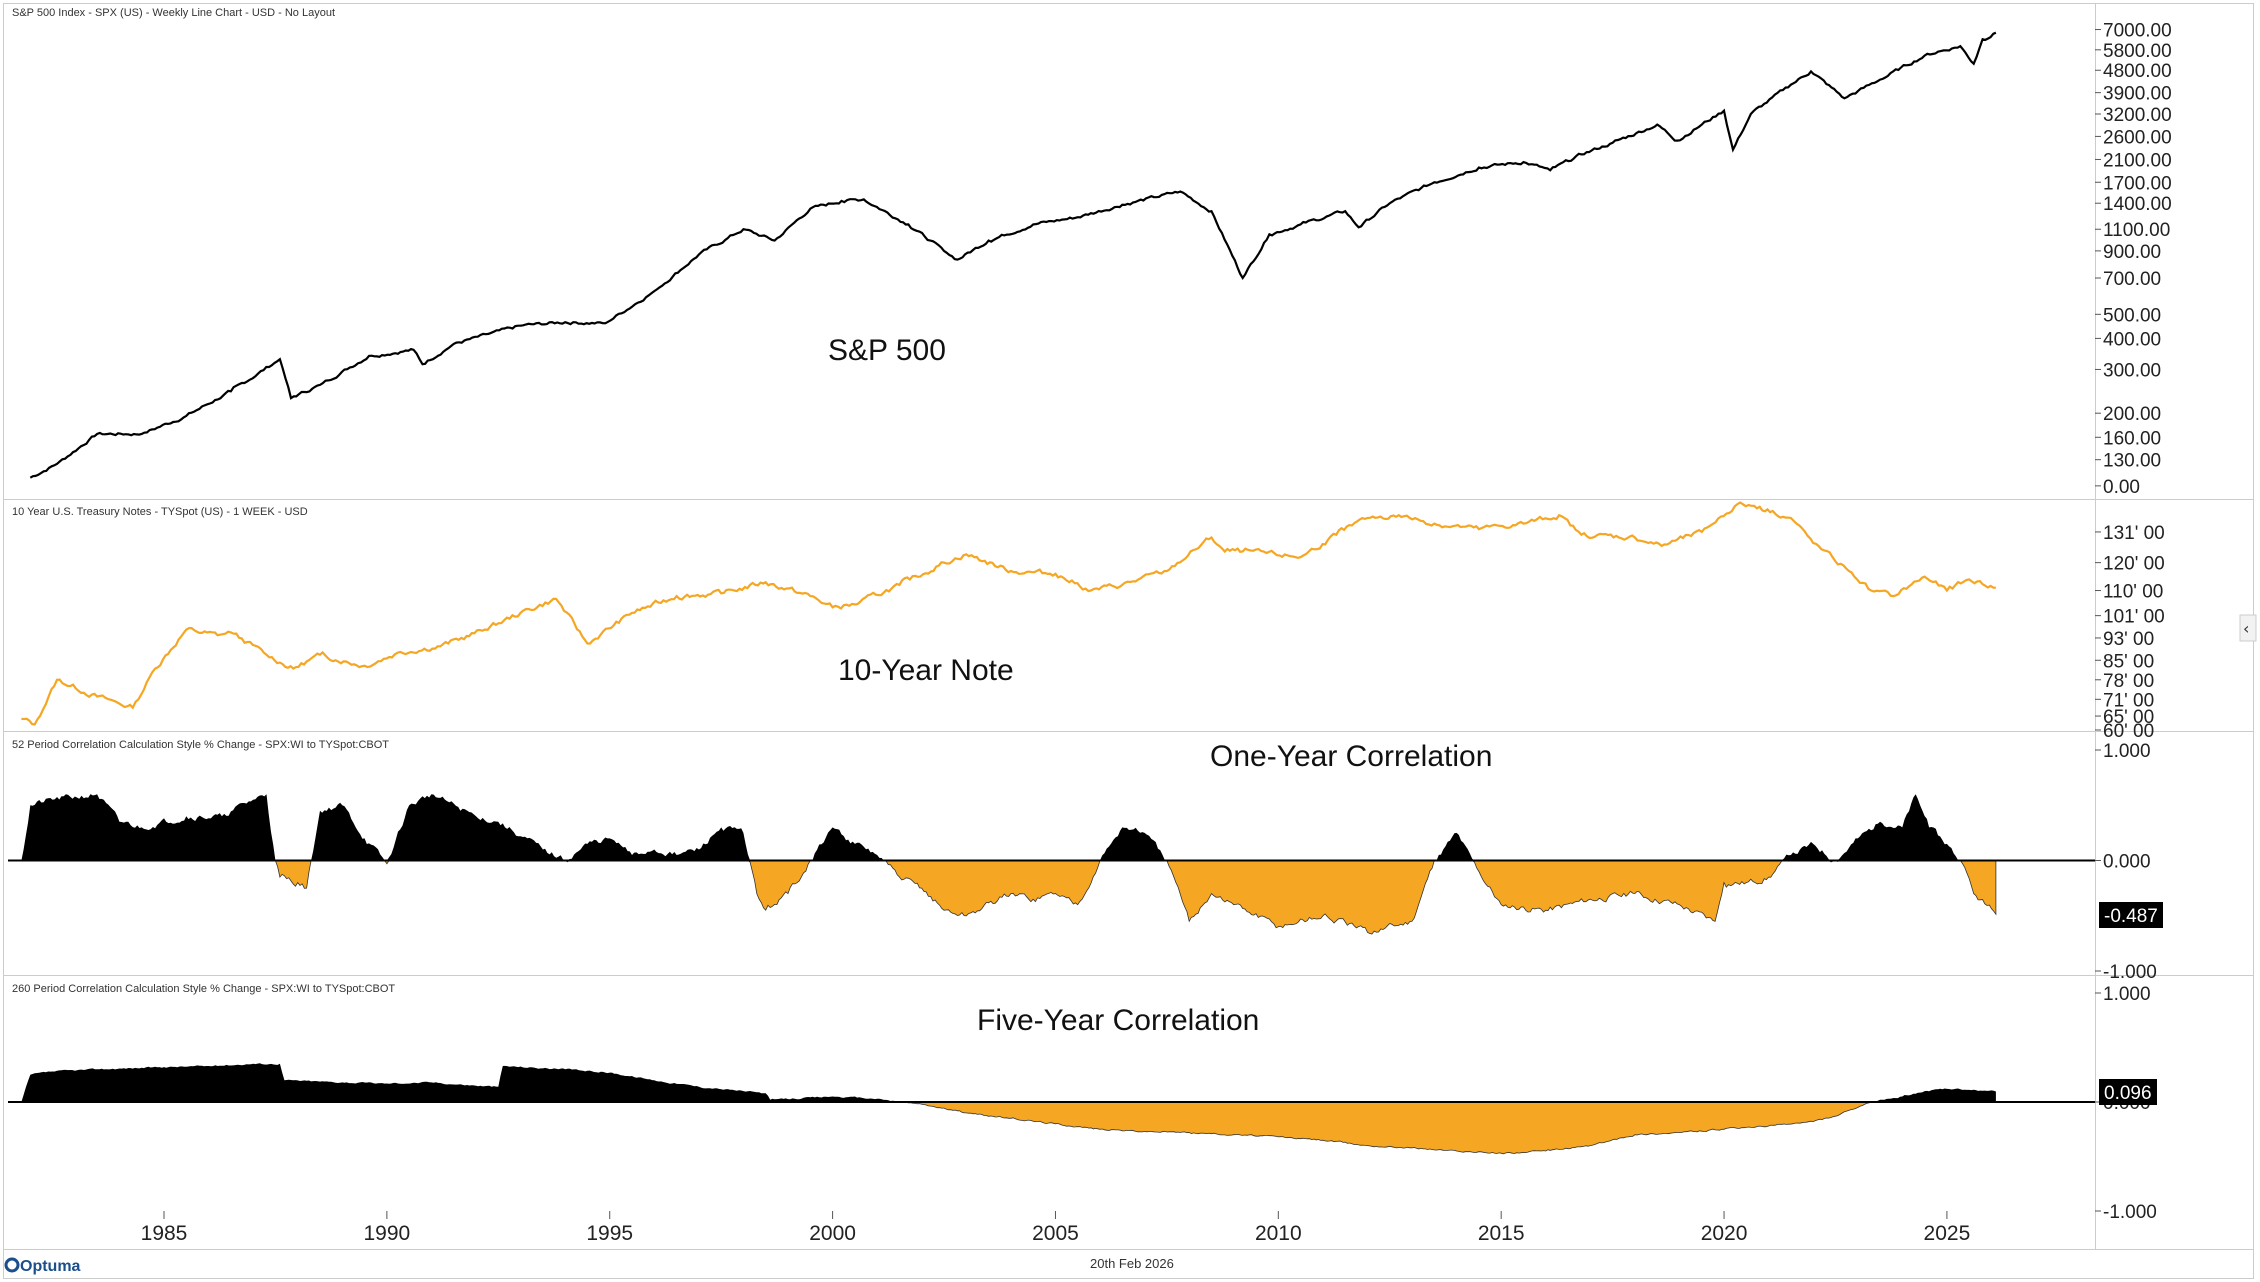  What do you see at coordinates (1051, 864) in the screenshot?
I see `corr1-series` at bounding box center [1051, 864].